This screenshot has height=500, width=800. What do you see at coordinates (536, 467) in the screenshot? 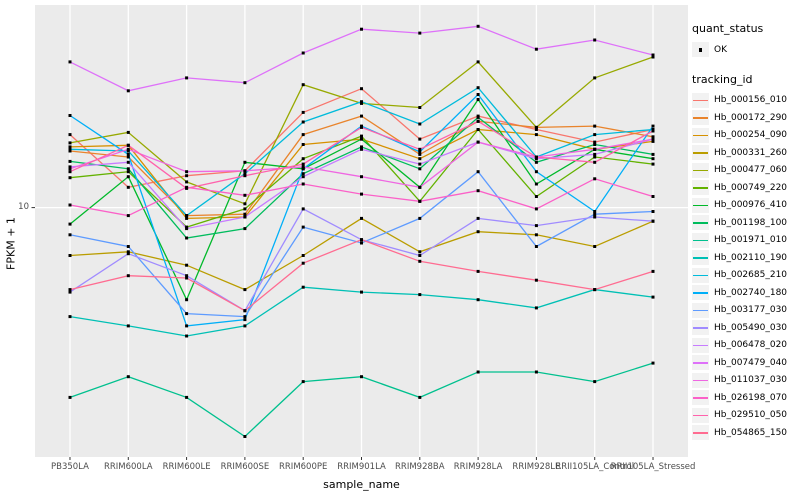
I see `x-tick-label: RRIM928LE` at bounding box center [536, 467].